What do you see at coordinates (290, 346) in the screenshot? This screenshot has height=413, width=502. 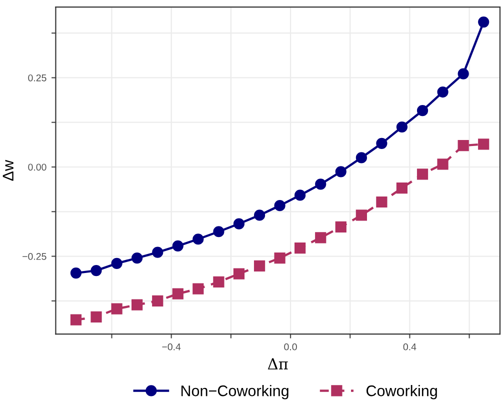 I see `x-tick-label: 0.0` at bounding box center [290, 346].